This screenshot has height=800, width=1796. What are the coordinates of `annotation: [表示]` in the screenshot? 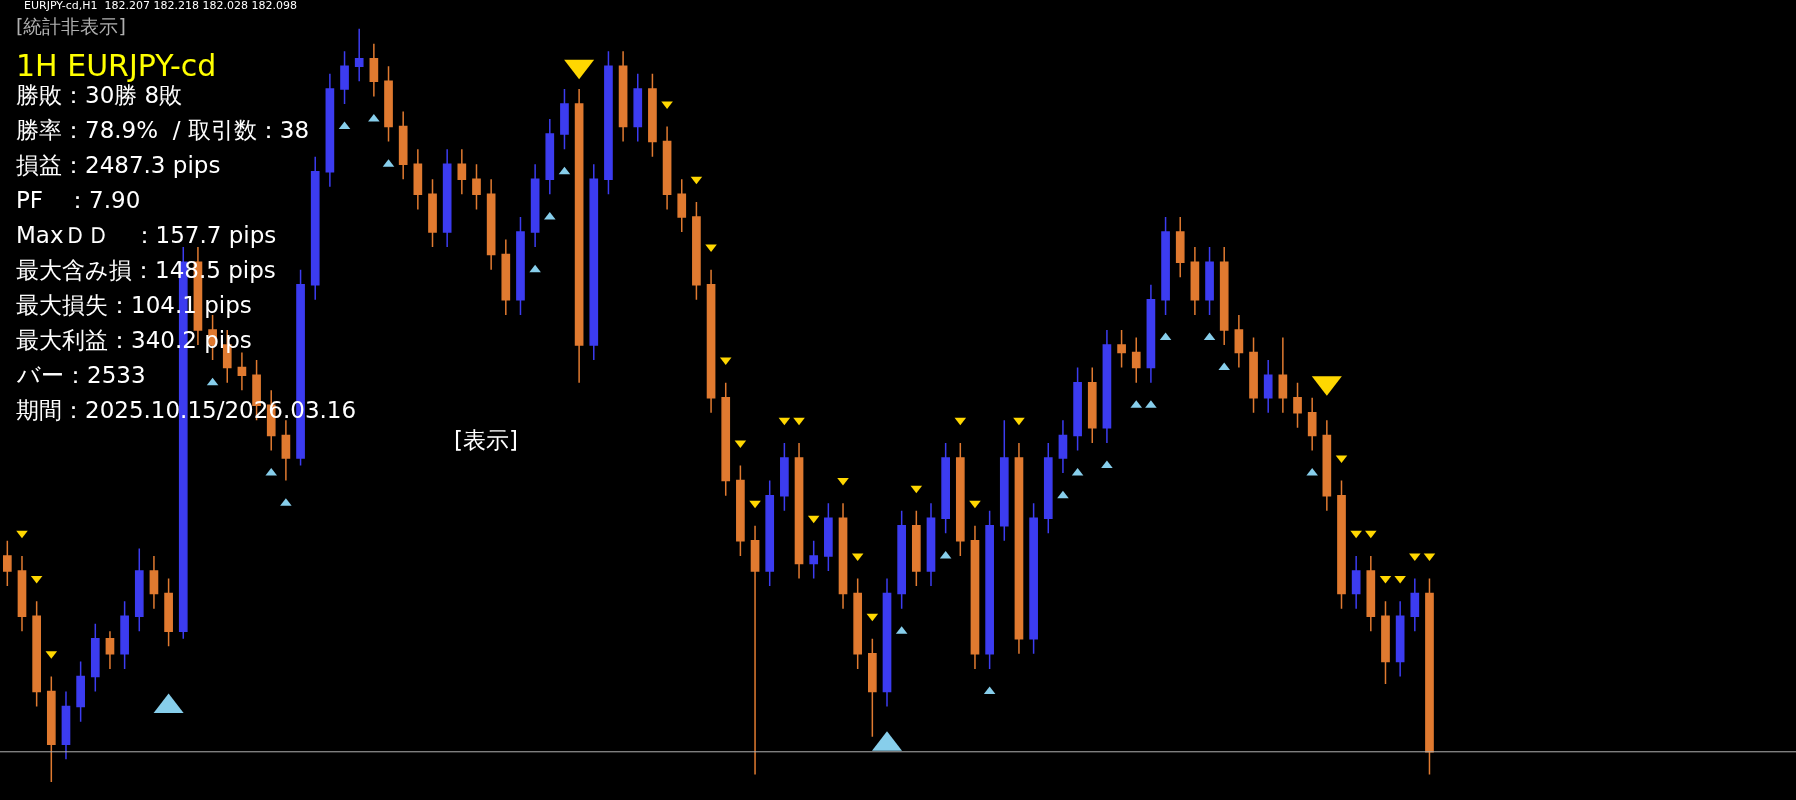 It's located at (486, 440).